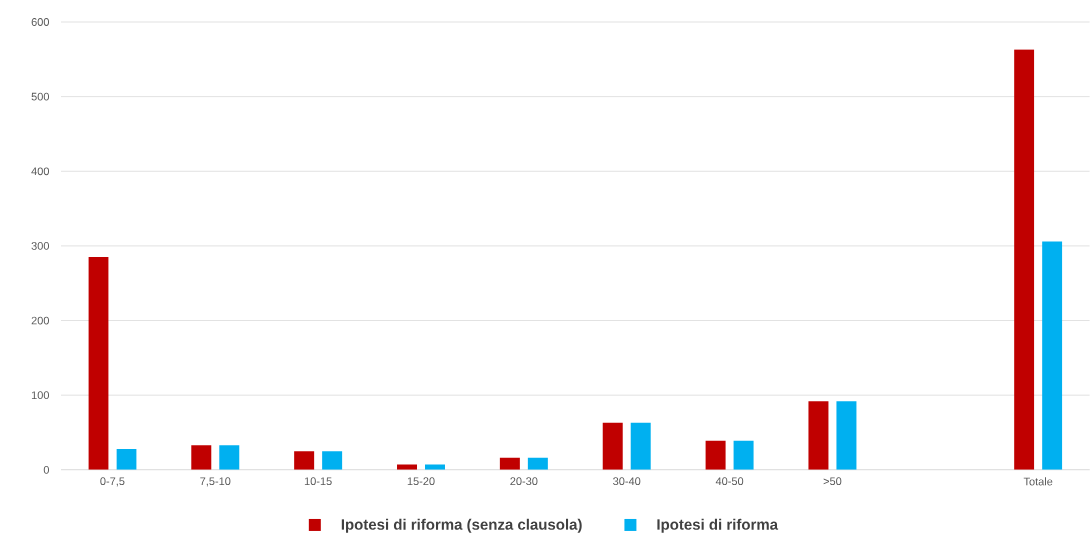 This screenshot has height=541, width=1090. What do you see at coordinates (524, 481) in the screenshot?
I see `x-tick-label: 20-30` at bounding box center [524, 481].